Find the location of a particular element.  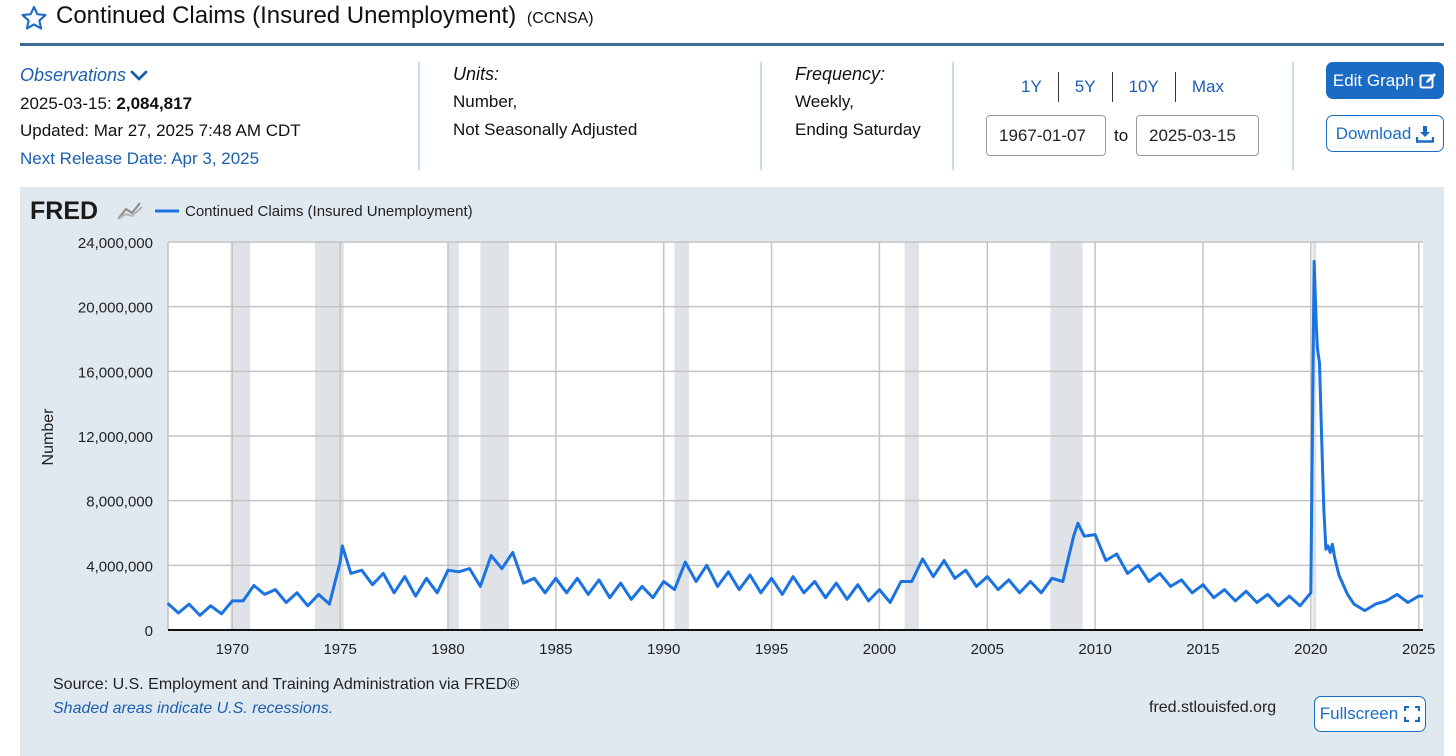

y-tick-label: 16,000,000 is located at coordinates (115, 372).